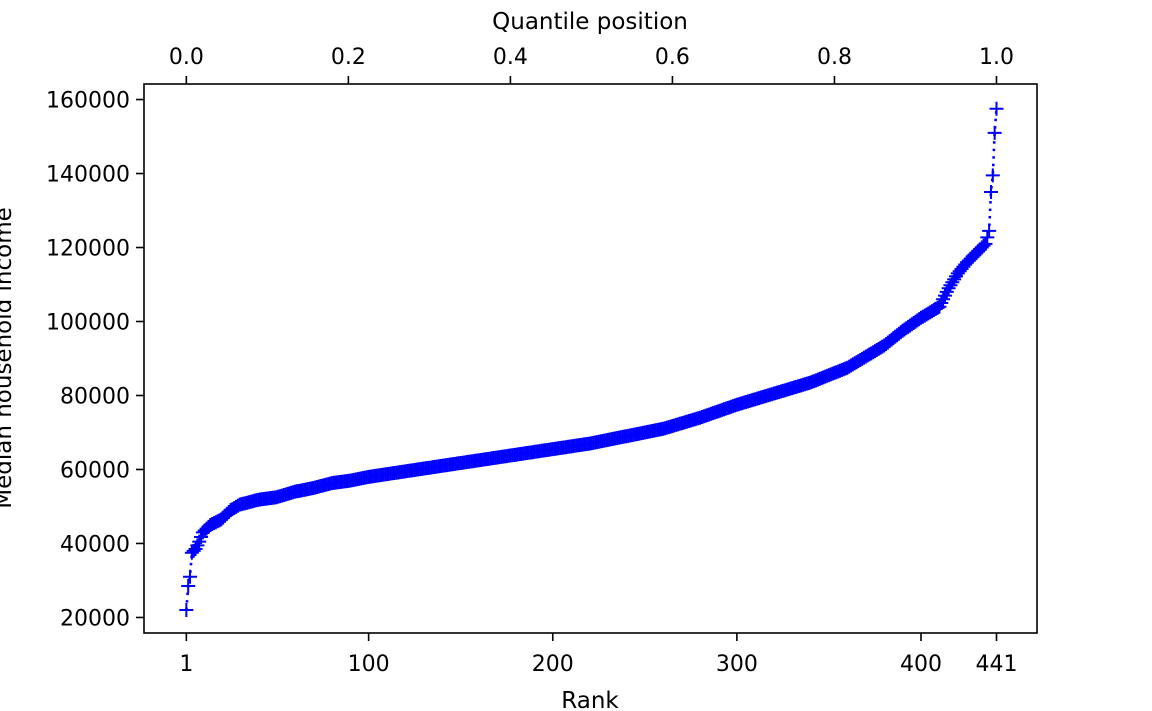  What do you see at coordinates (95, 544) in the screenshot?
I see `y-tick-label: 40000` at bounding box center [95, 544].